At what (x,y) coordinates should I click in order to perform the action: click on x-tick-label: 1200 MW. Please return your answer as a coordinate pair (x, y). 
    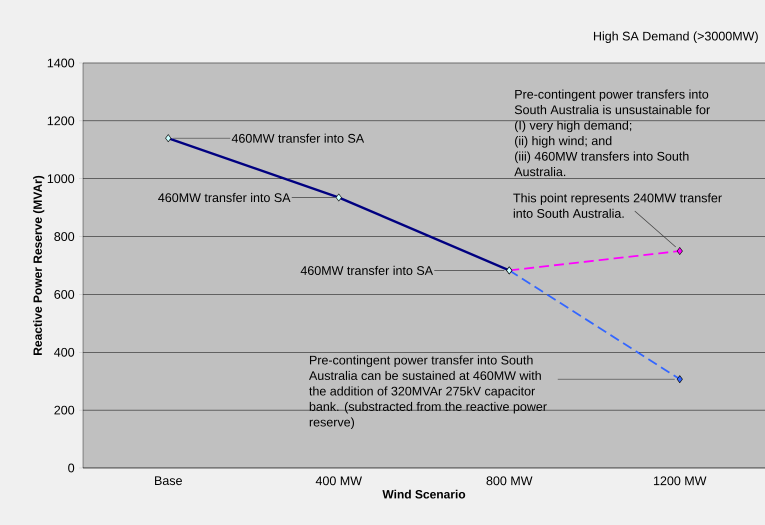
    Looking at the image, I should click on (680, 481).